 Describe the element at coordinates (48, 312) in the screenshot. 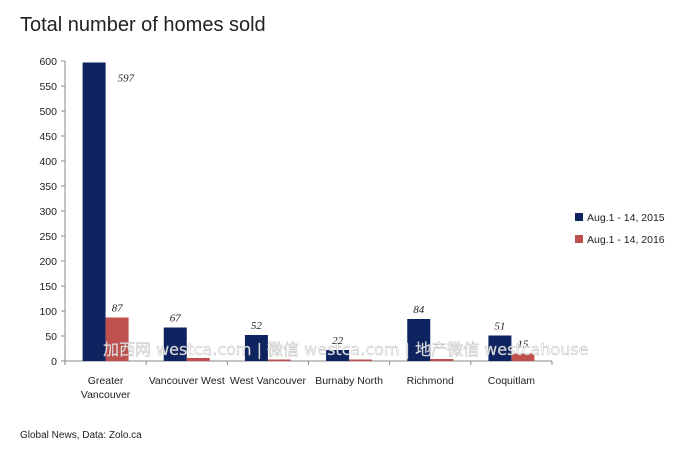

I see `y-tick-label: 100` at that location.